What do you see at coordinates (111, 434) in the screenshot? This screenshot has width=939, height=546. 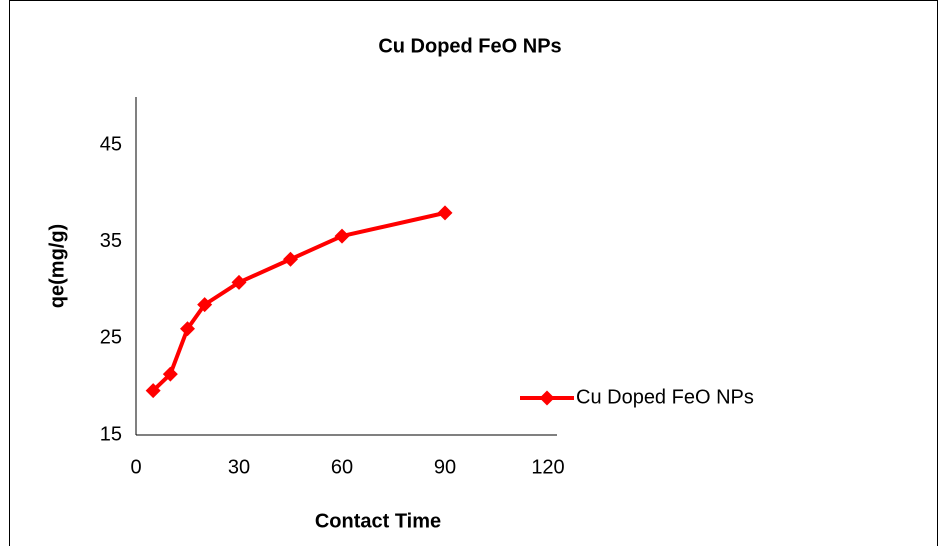 I see `y-tick-label: 15` at bounding box center [111, 434].